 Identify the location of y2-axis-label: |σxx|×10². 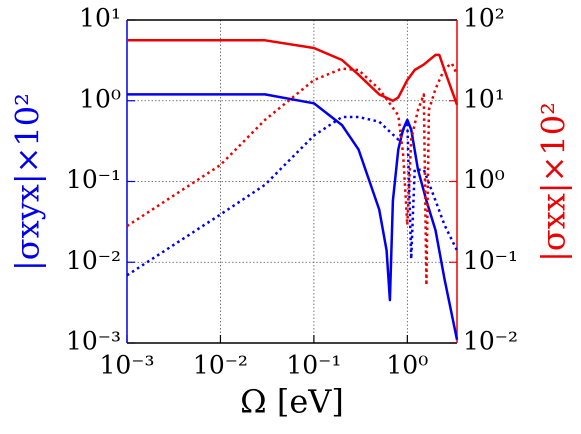
(554, 182).